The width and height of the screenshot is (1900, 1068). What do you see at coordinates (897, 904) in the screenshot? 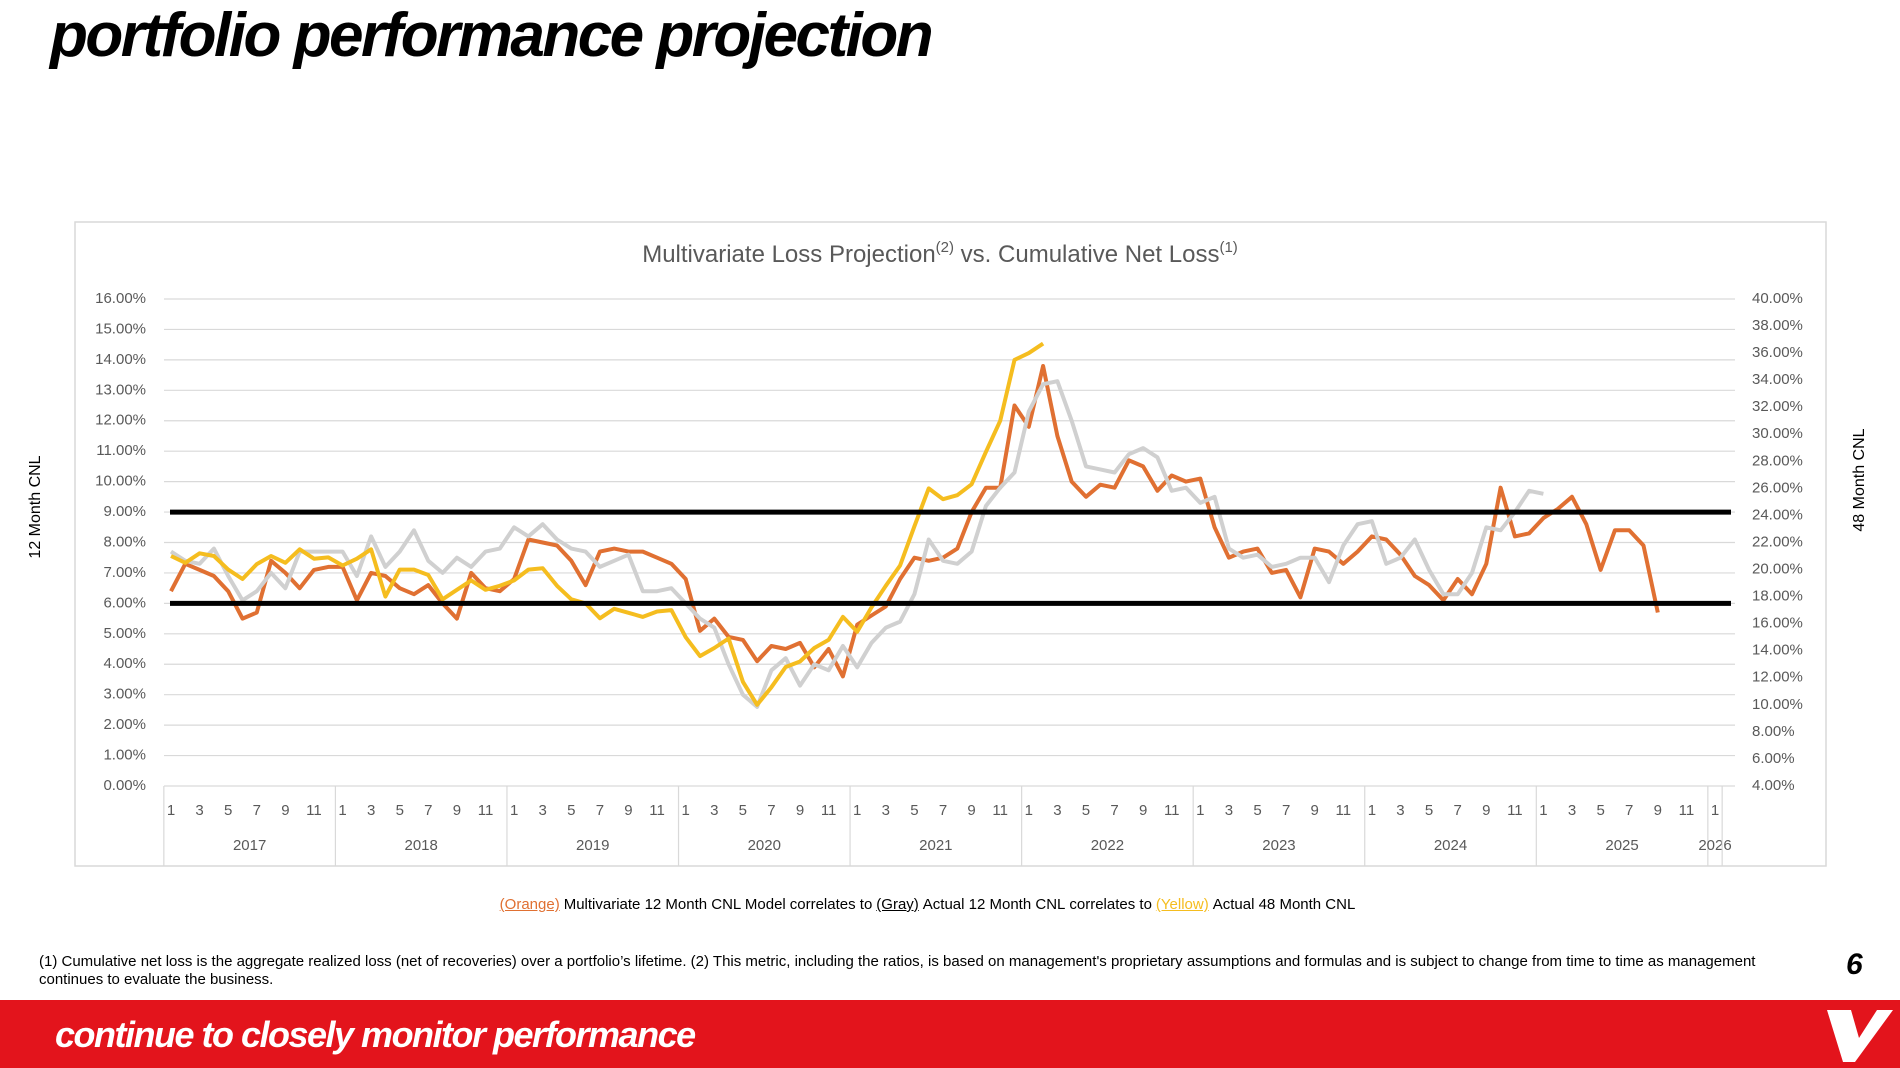
I see `legend-key: (Gray)` at bounding box center [897, 904].